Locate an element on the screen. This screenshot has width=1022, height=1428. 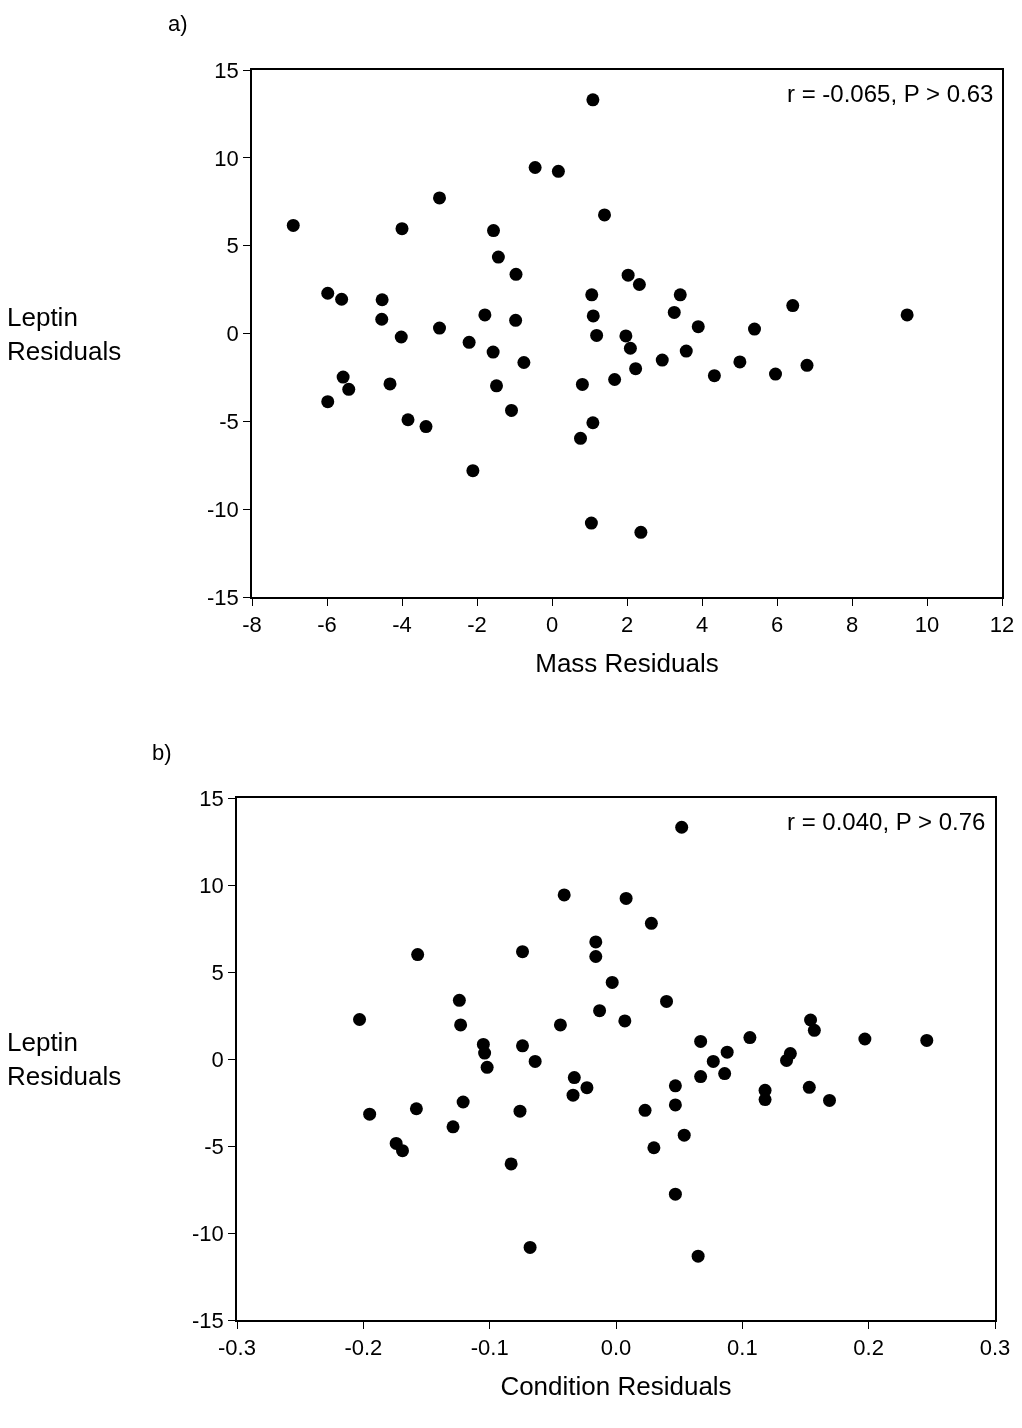
x-tick-label: 2 is located at coordinates (627, 625).